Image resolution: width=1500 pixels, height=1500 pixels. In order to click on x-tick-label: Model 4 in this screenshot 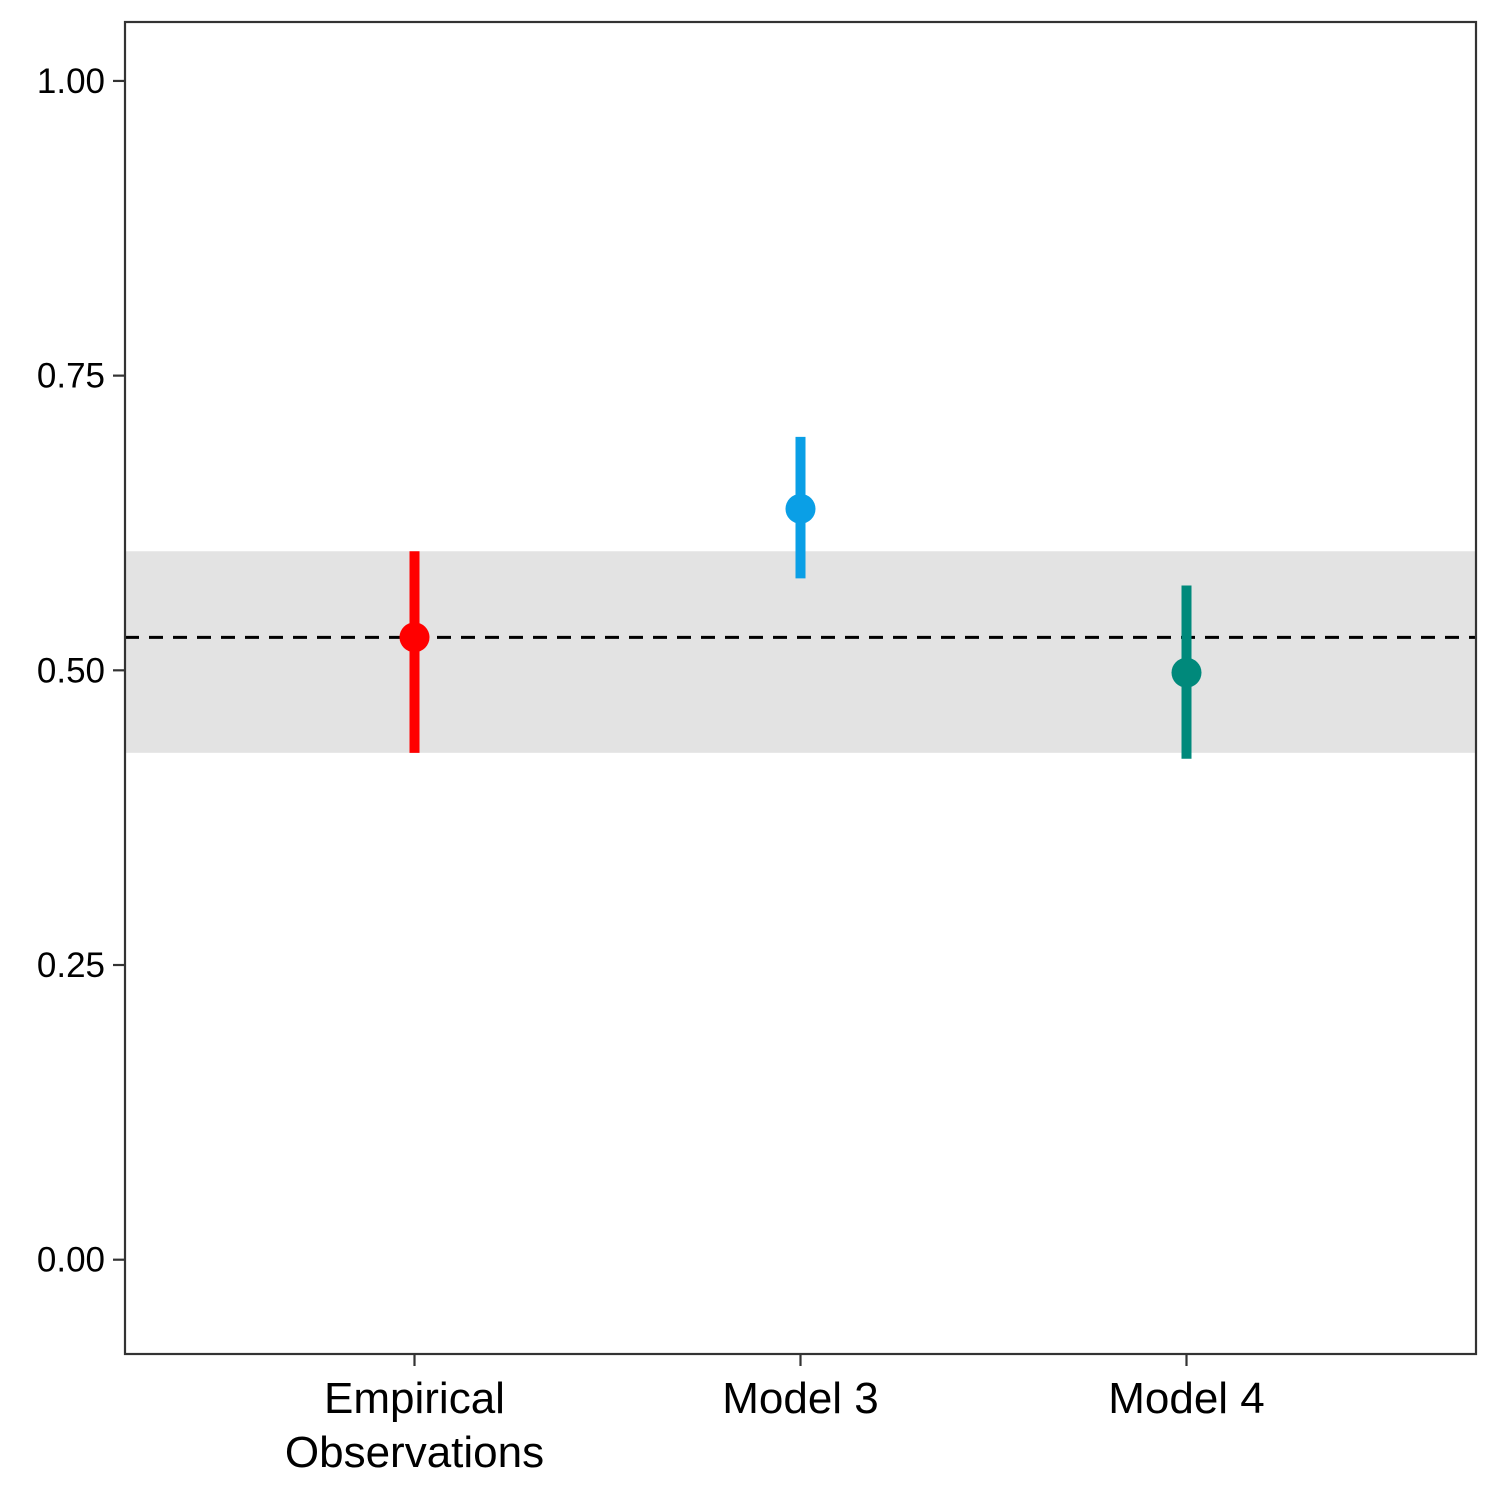, I will do `click(1186, 1398)`.